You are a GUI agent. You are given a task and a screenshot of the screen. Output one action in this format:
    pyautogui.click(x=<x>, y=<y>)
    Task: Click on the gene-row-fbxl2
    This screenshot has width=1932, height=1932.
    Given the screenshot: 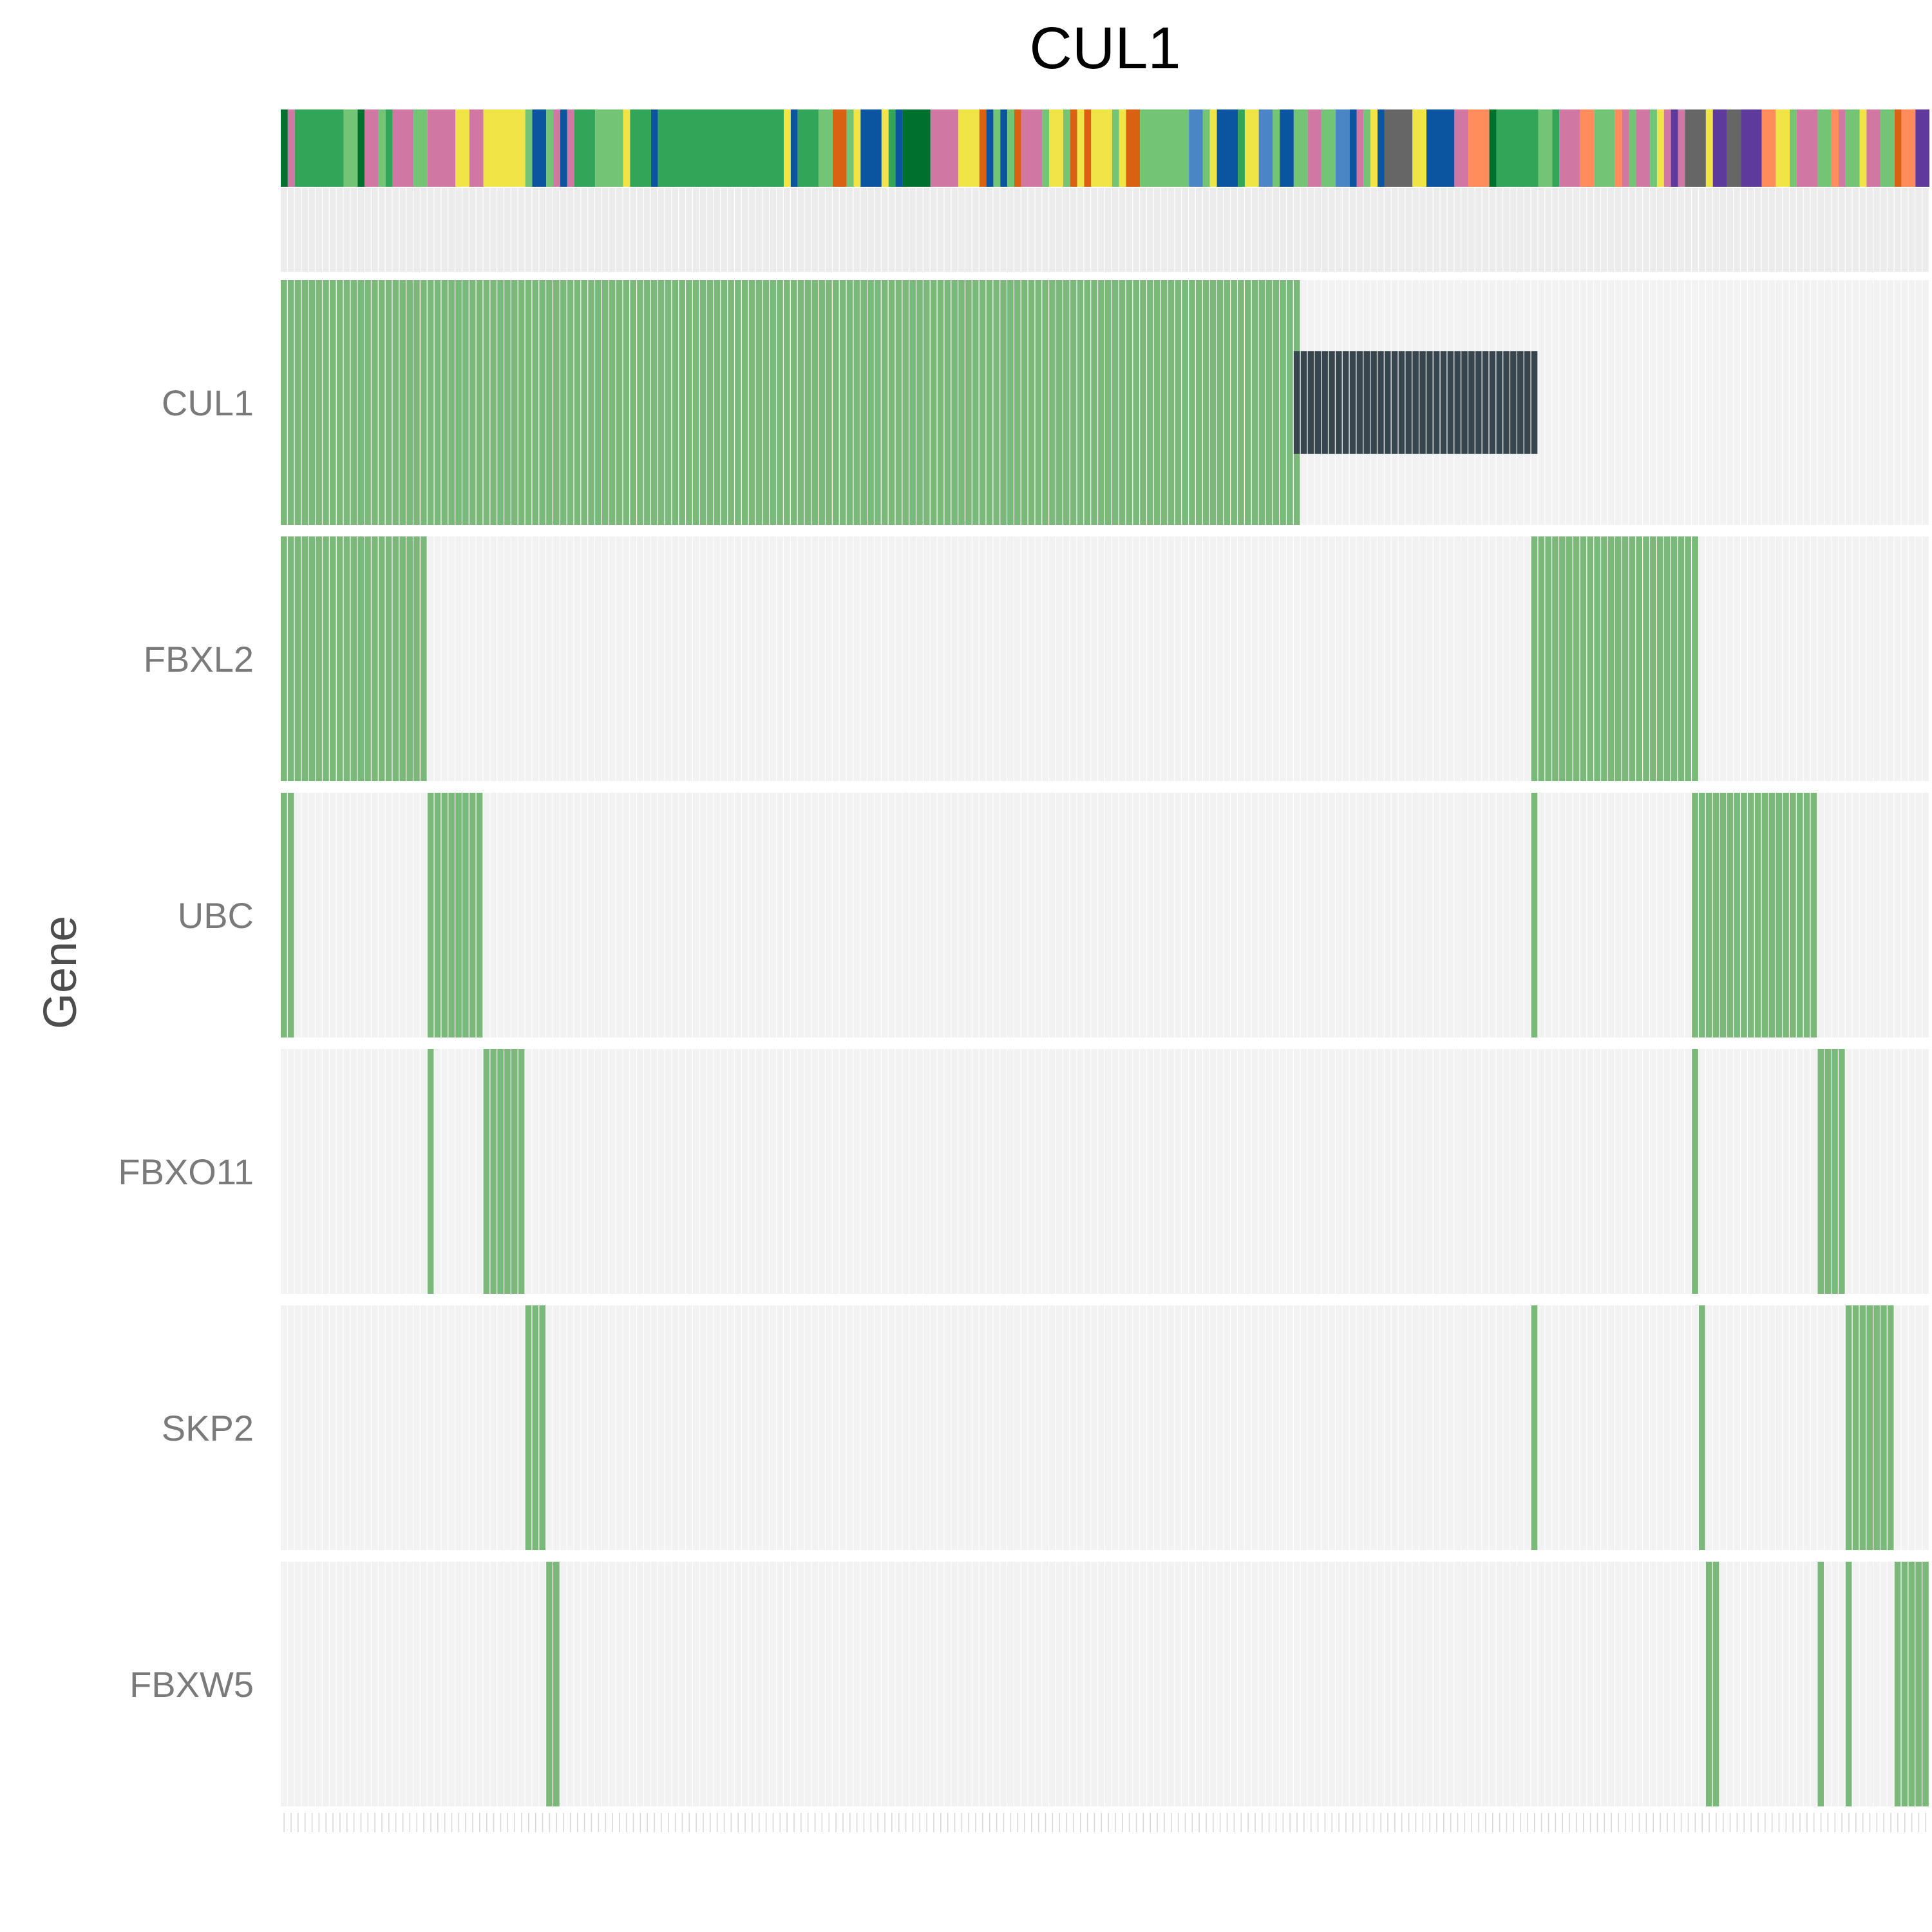 What is the action you would take?
    pyautogui.click(x=1105, y=658)
    